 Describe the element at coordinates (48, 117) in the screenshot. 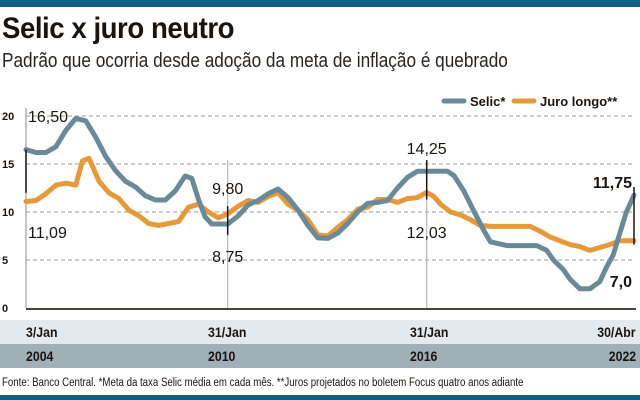

I see `data-label: 16,50` at that location.